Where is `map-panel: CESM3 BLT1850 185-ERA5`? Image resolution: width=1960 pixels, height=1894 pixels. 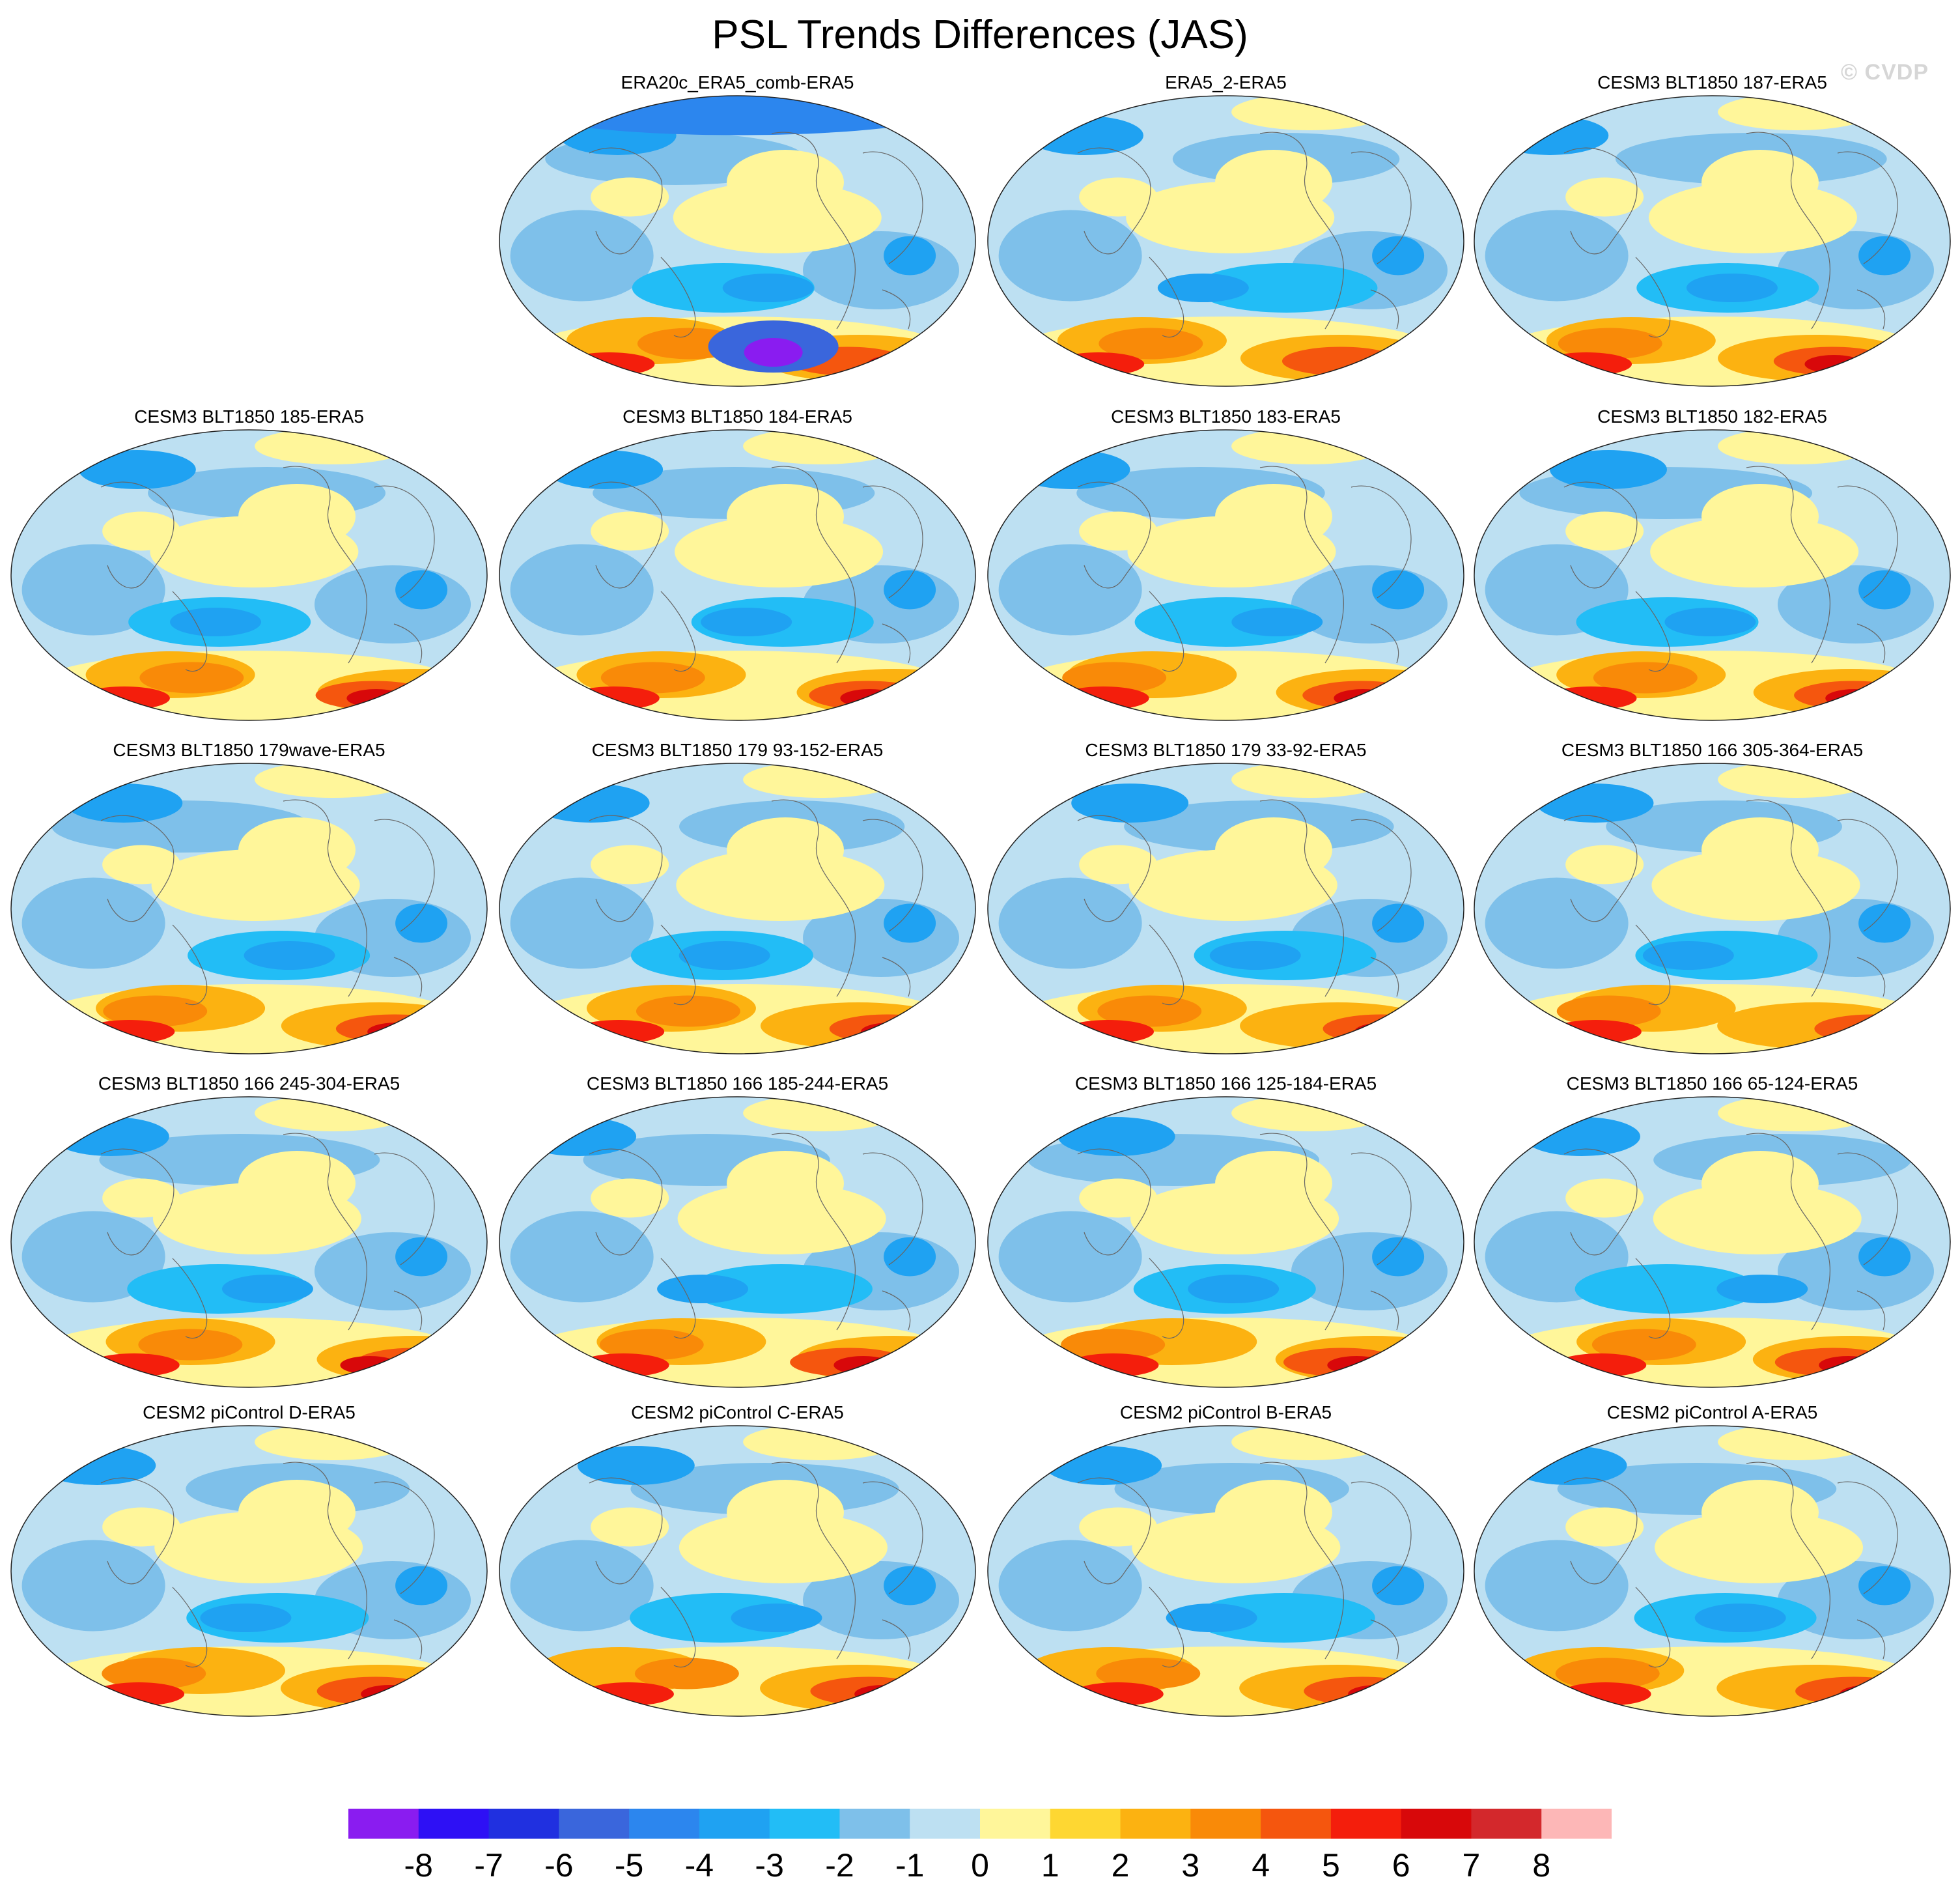 map-panel: CESM3 BLT1850 185-ERA5 is located at coordinates (249, 569).